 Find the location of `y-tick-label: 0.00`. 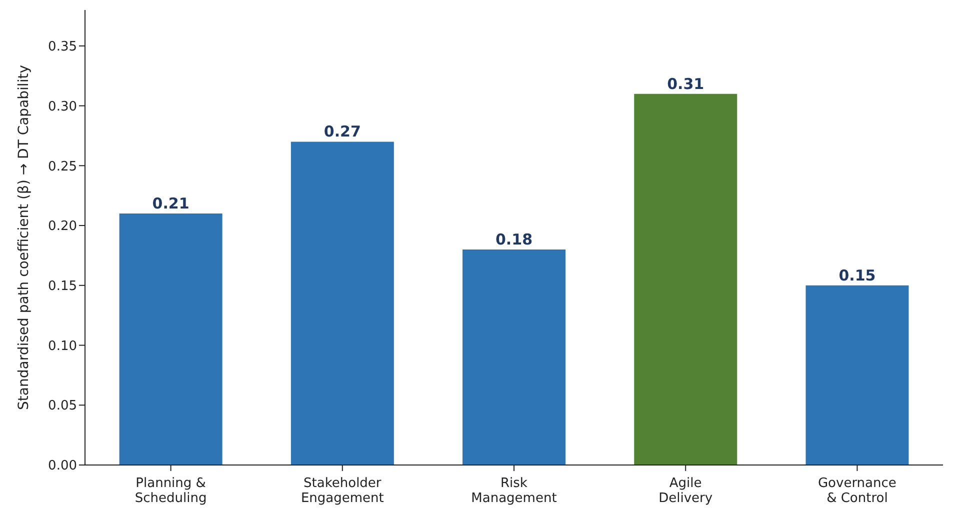

y-tick-label: 0.00 is located at coordinates (62, 466).